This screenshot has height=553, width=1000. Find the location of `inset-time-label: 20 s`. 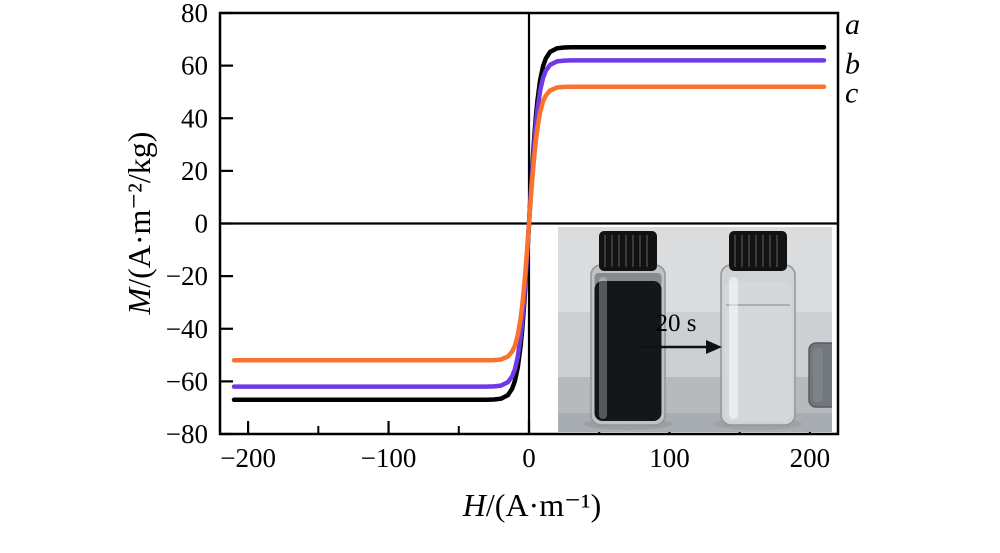

inset-time-label: 20 s is located at coordinates (676, 323).